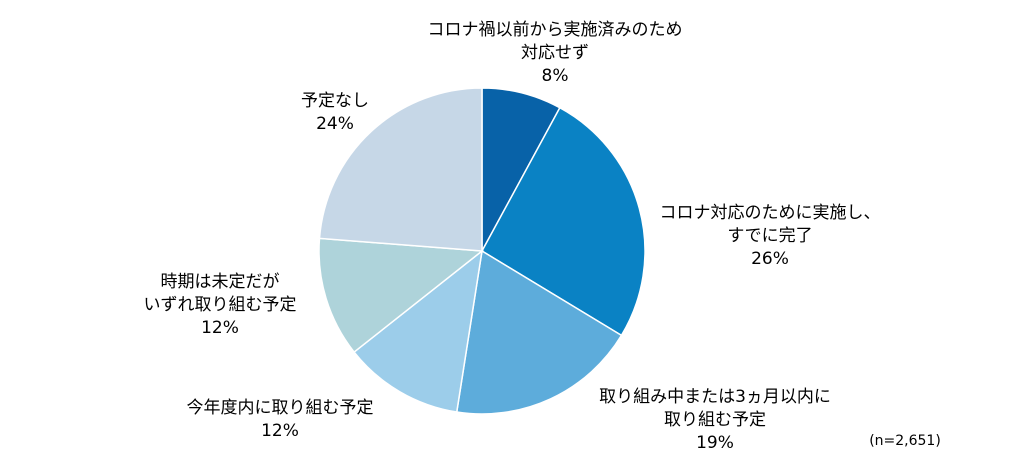 The image size is (1030, 465). What do you see at coordinates (715, 420) in the screenshot?
I see `slice-label: 取り組む予定` at bounding box center [715, 420].